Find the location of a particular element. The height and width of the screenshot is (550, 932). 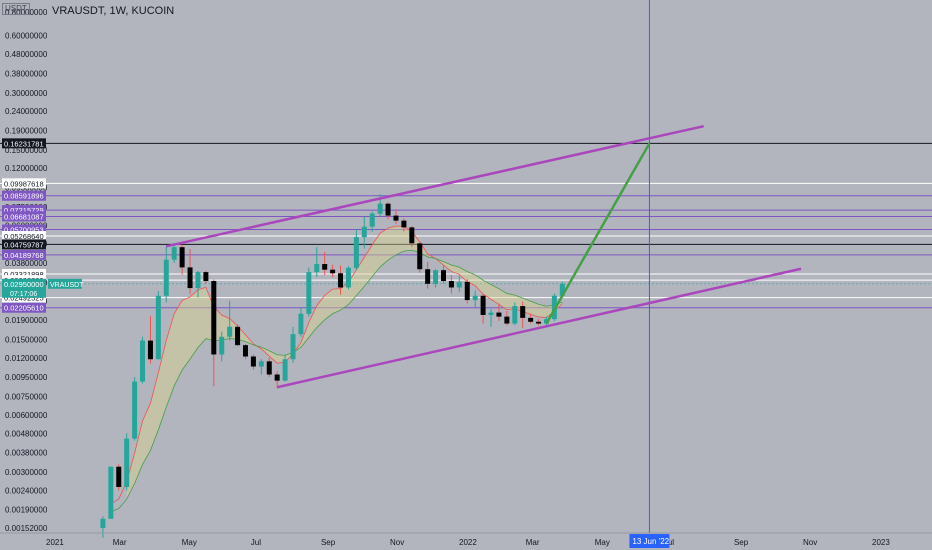

price-label-text: 0.04189768 is located at coordinates (24, 255).